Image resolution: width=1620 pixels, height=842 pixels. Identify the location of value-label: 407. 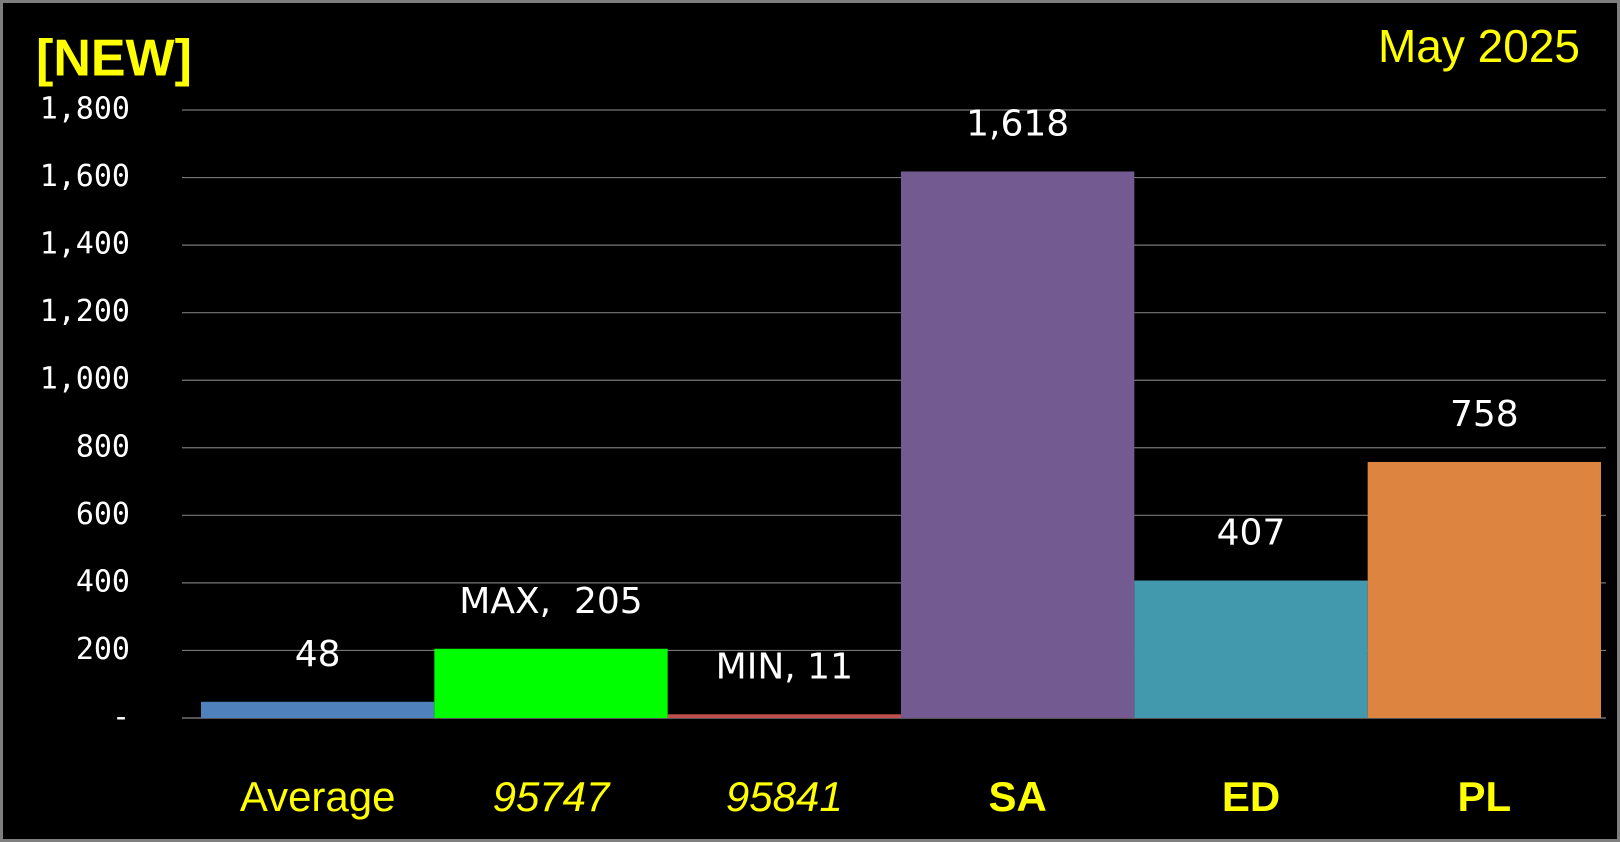
(1251, 533).